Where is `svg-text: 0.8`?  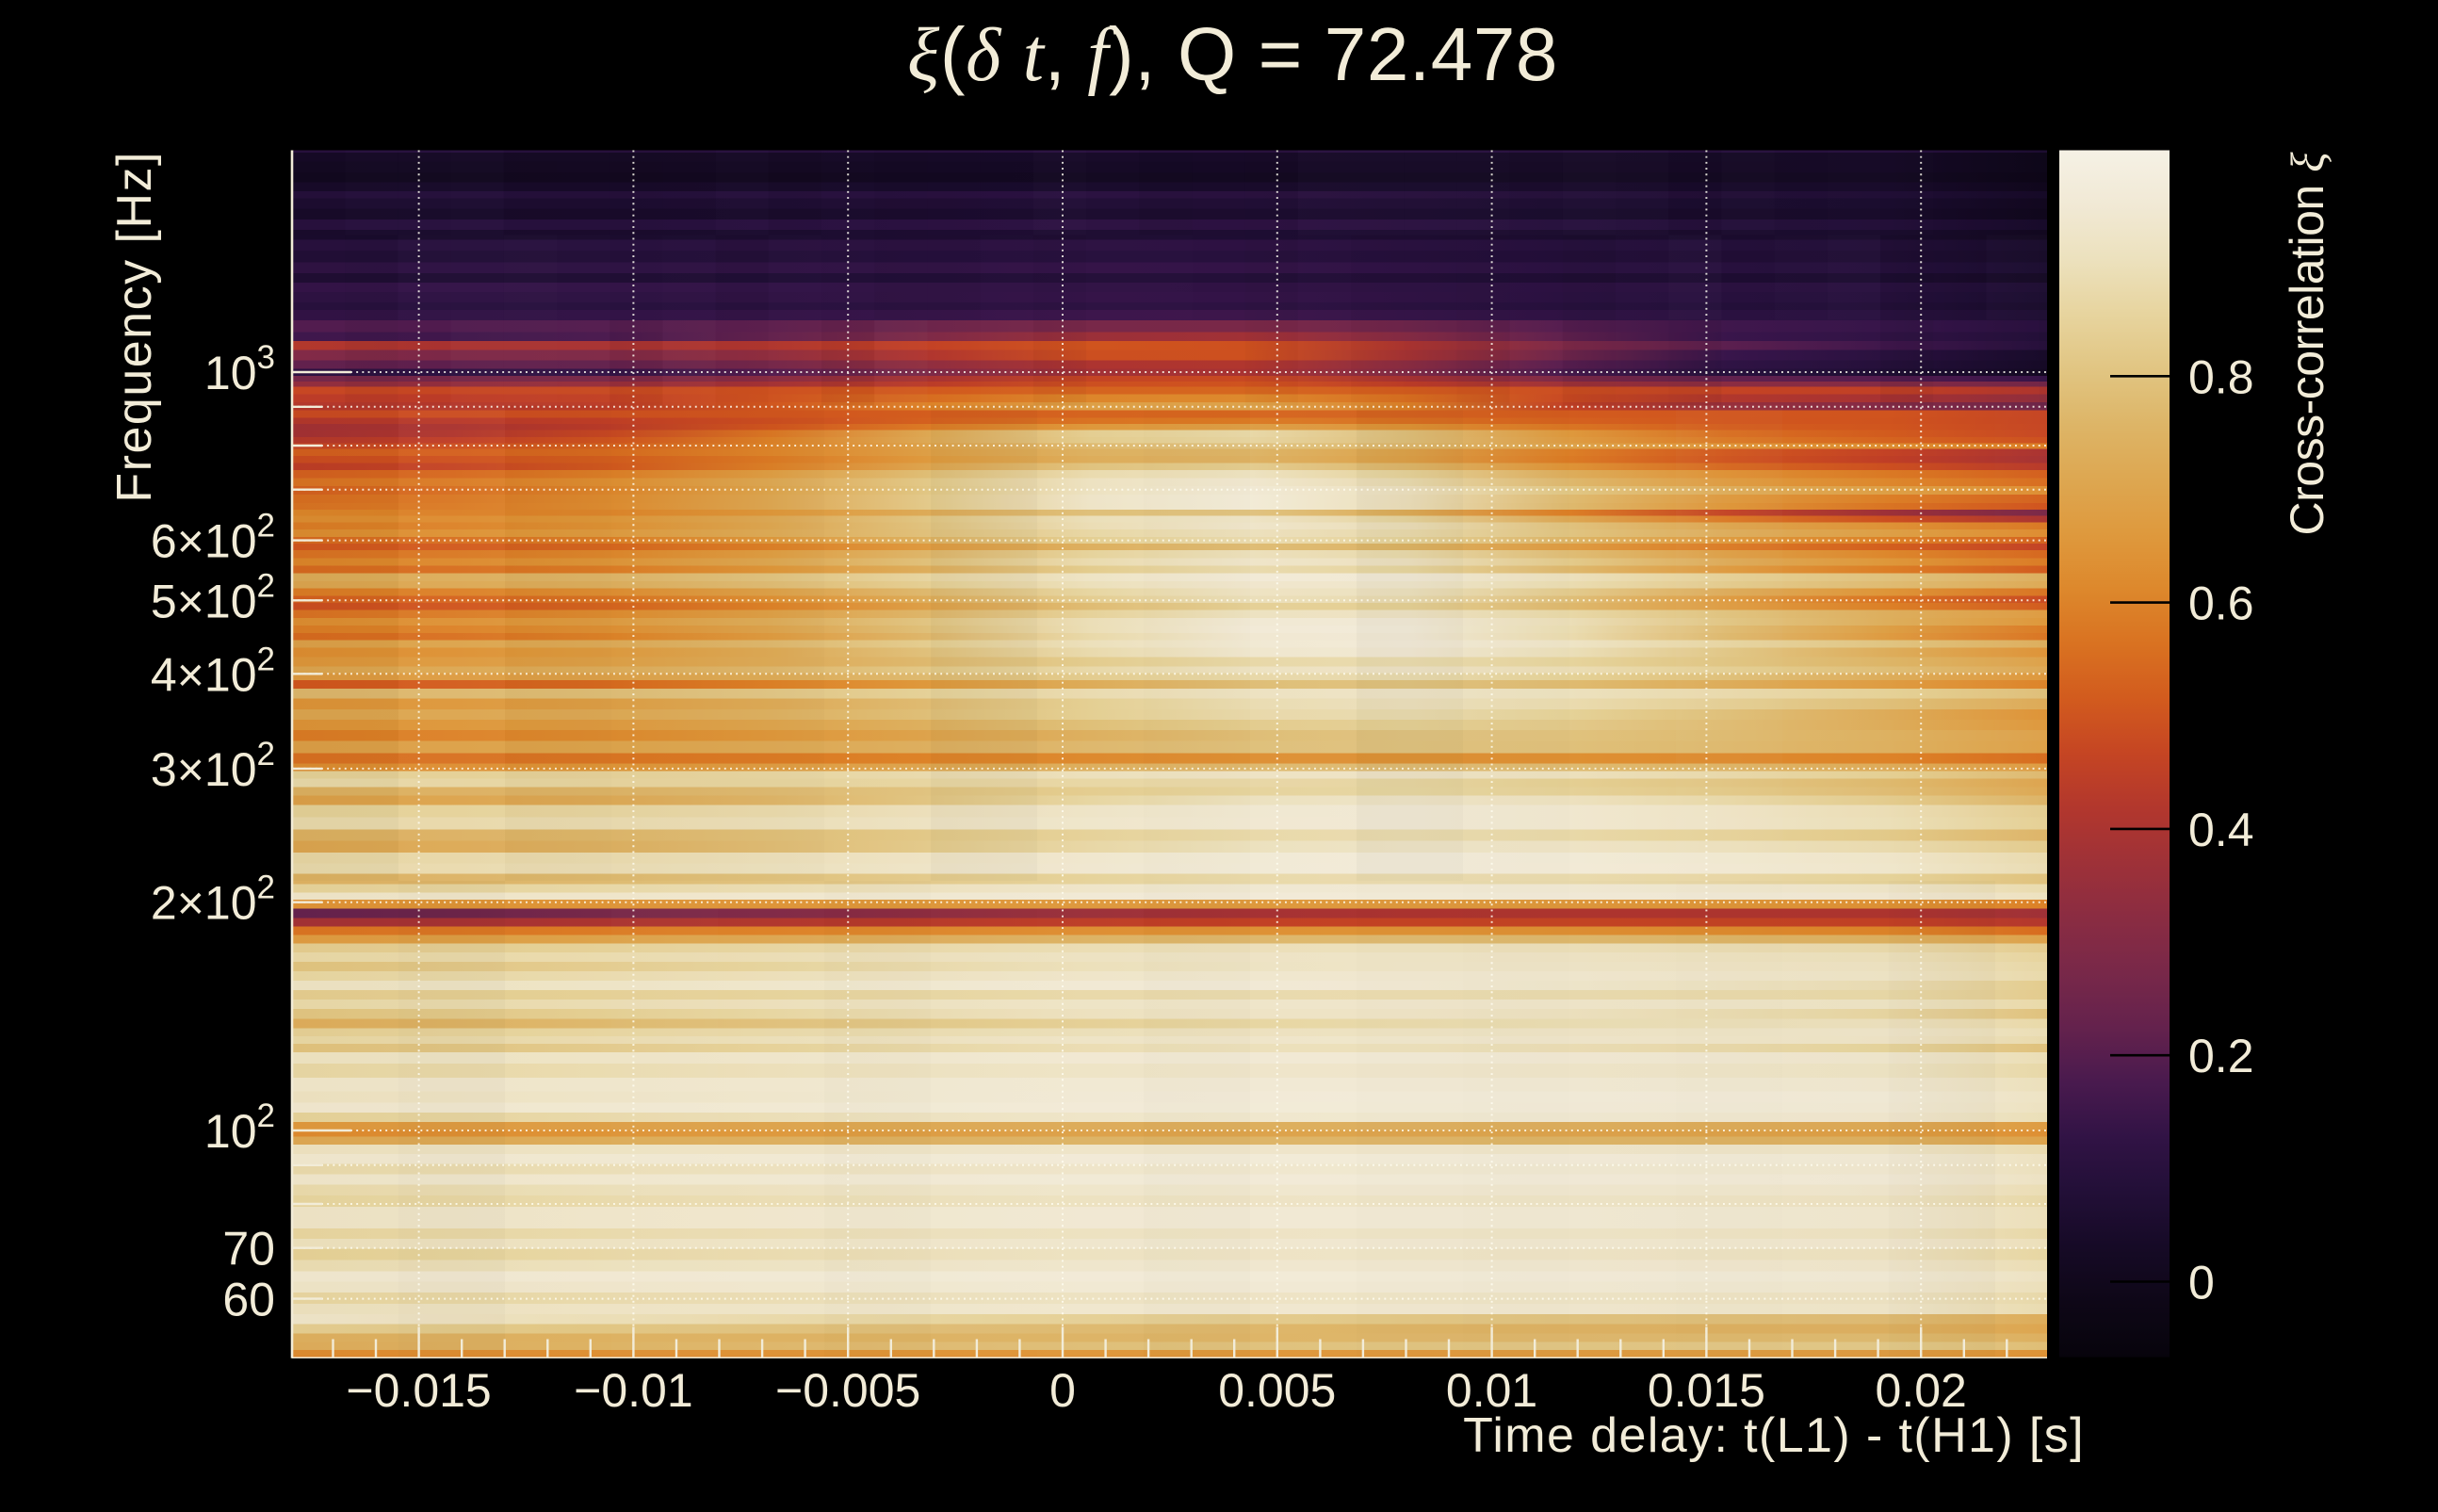 svg-text: 0.8 is located at coordinates (2221, 376).